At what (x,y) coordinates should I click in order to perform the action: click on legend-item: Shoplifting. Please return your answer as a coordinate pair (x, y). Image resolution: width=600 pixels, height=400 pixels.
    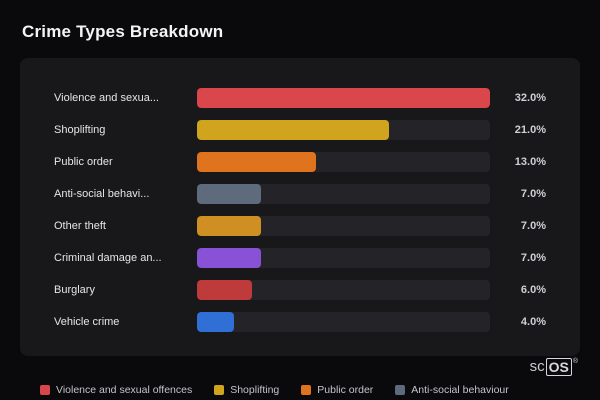
    Looking at the image, I should click on (246, 390).